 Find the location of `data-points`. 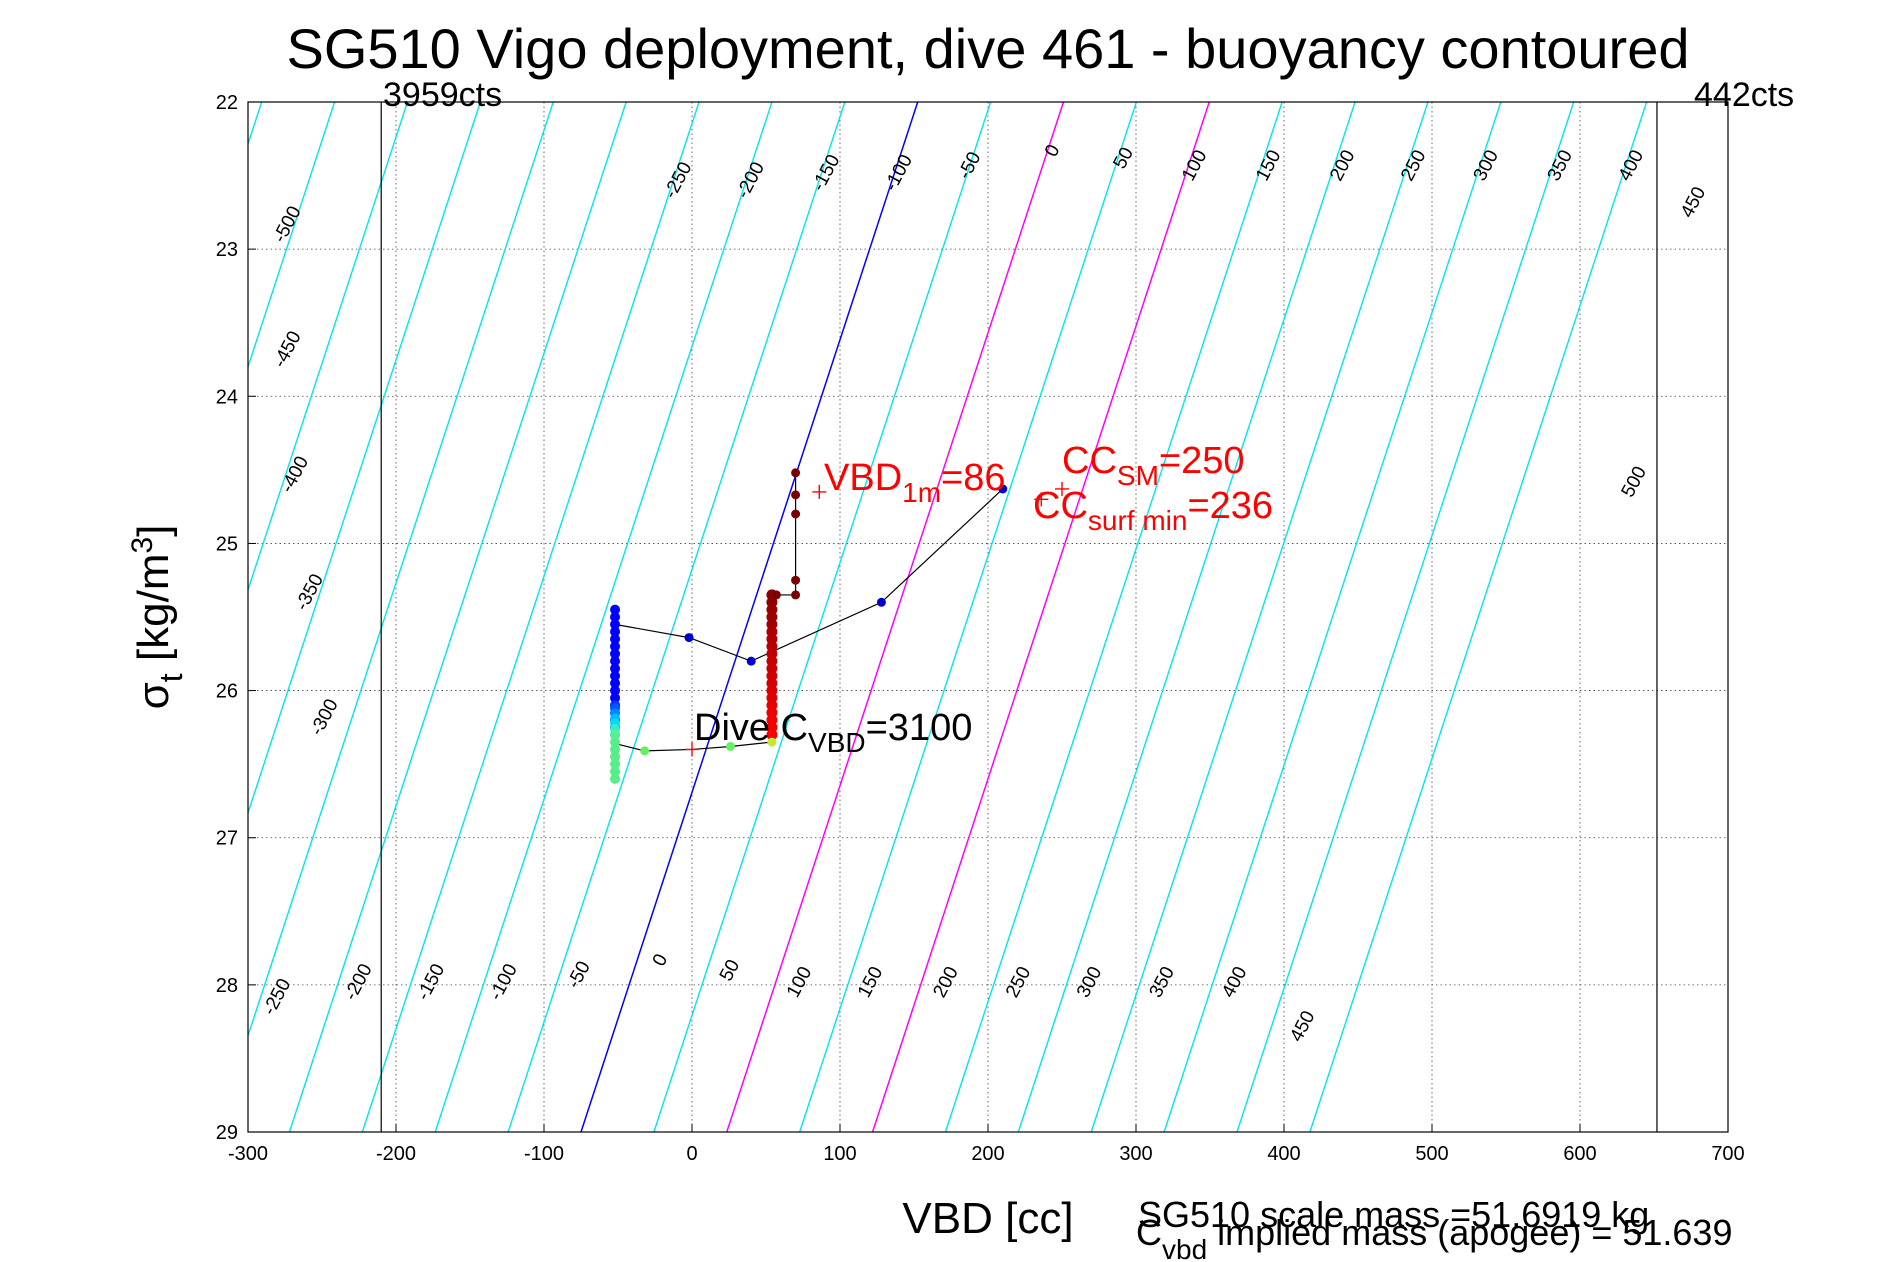

data-points is located at coordinates (809, 626).